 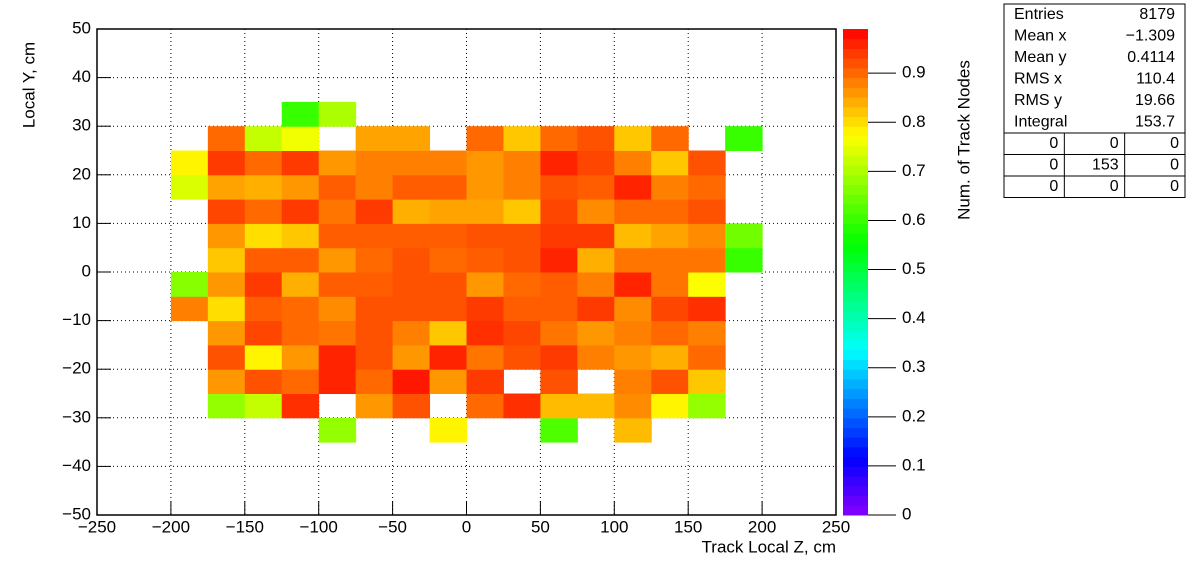 I want to click on stats-label: RMS y, so click(x=1038, y=100).